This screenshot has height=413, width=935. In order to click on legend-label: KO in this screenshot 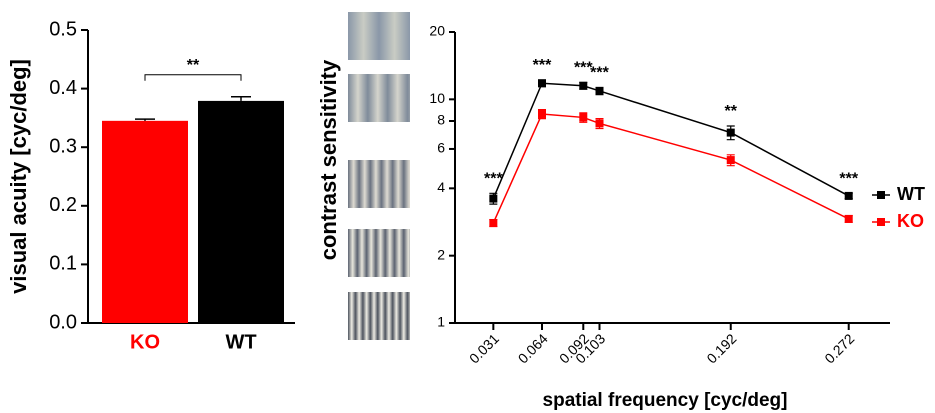, I will do `click(910, 221)`.